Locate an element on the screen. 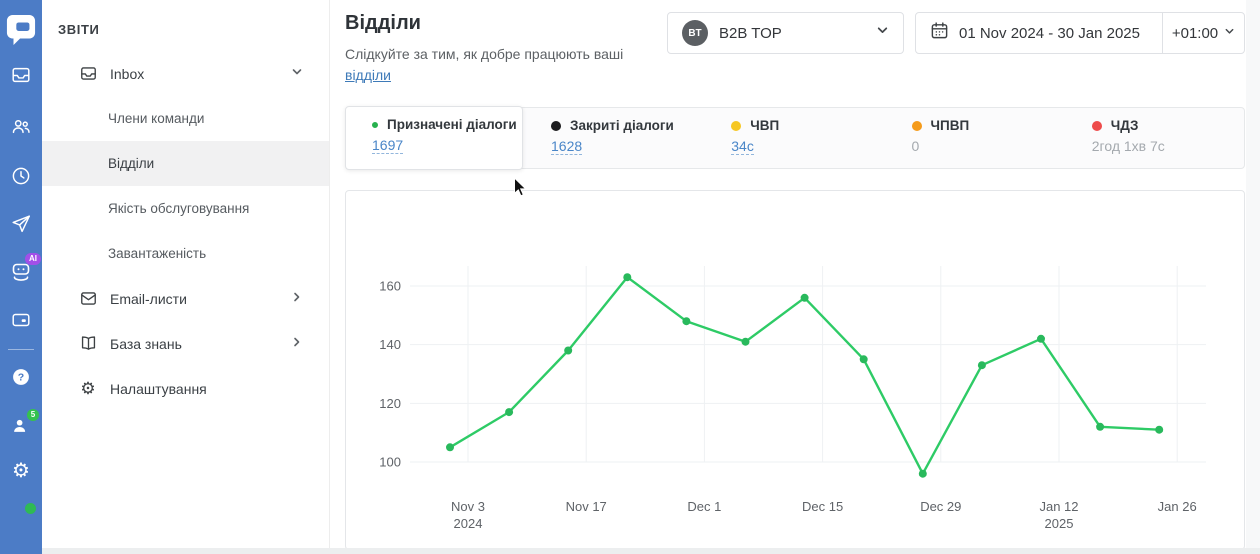  team-members-icon is located at coordinates (21, 126).